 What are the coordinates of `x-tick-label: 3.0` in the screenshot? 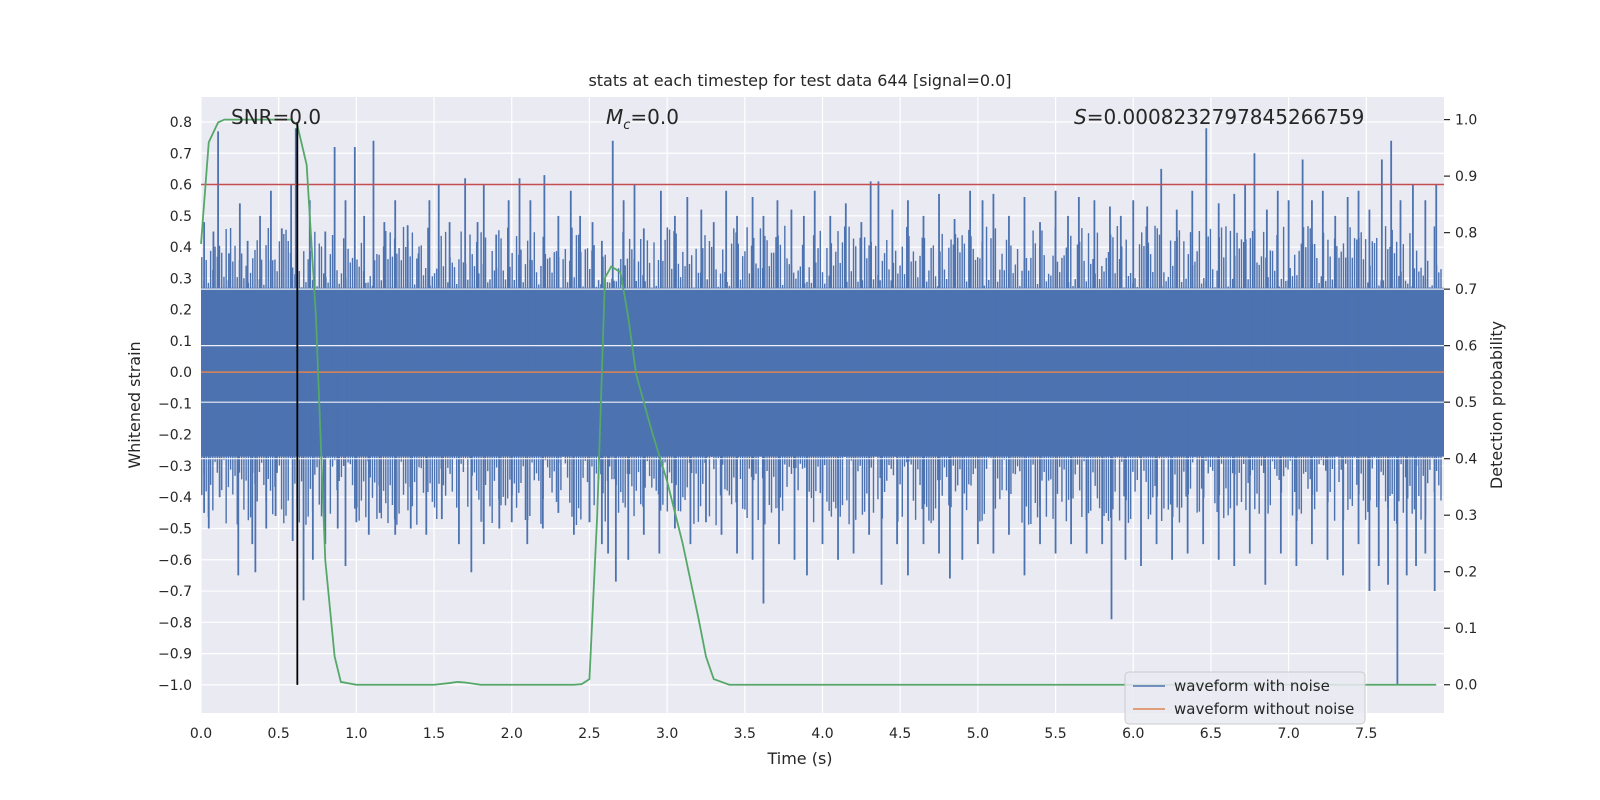 It's located at (667, 734).